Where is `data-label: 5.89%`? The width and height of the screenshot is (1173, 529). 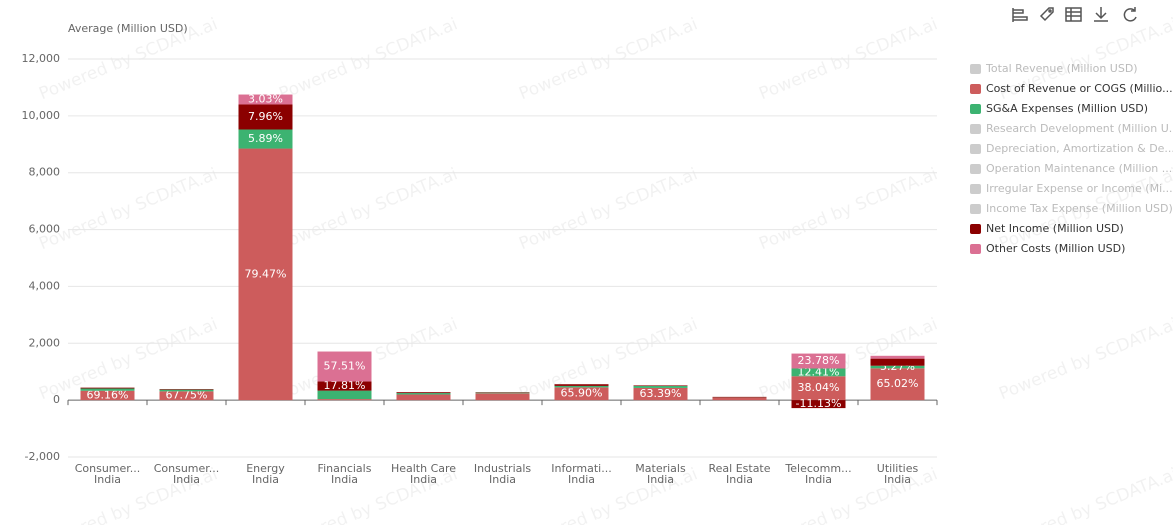
data-label: 5.89% is located at coordinates (265, 138).